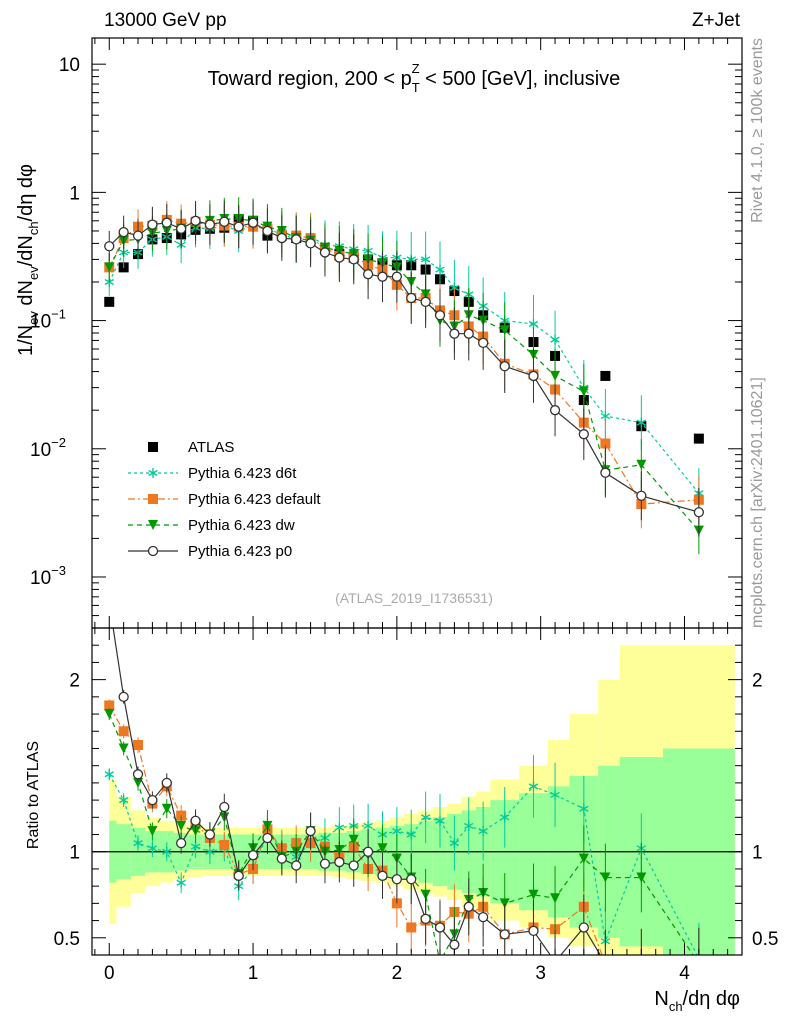  I want to click on pythia-6-423-default-ratio-point, so click(396, 903).